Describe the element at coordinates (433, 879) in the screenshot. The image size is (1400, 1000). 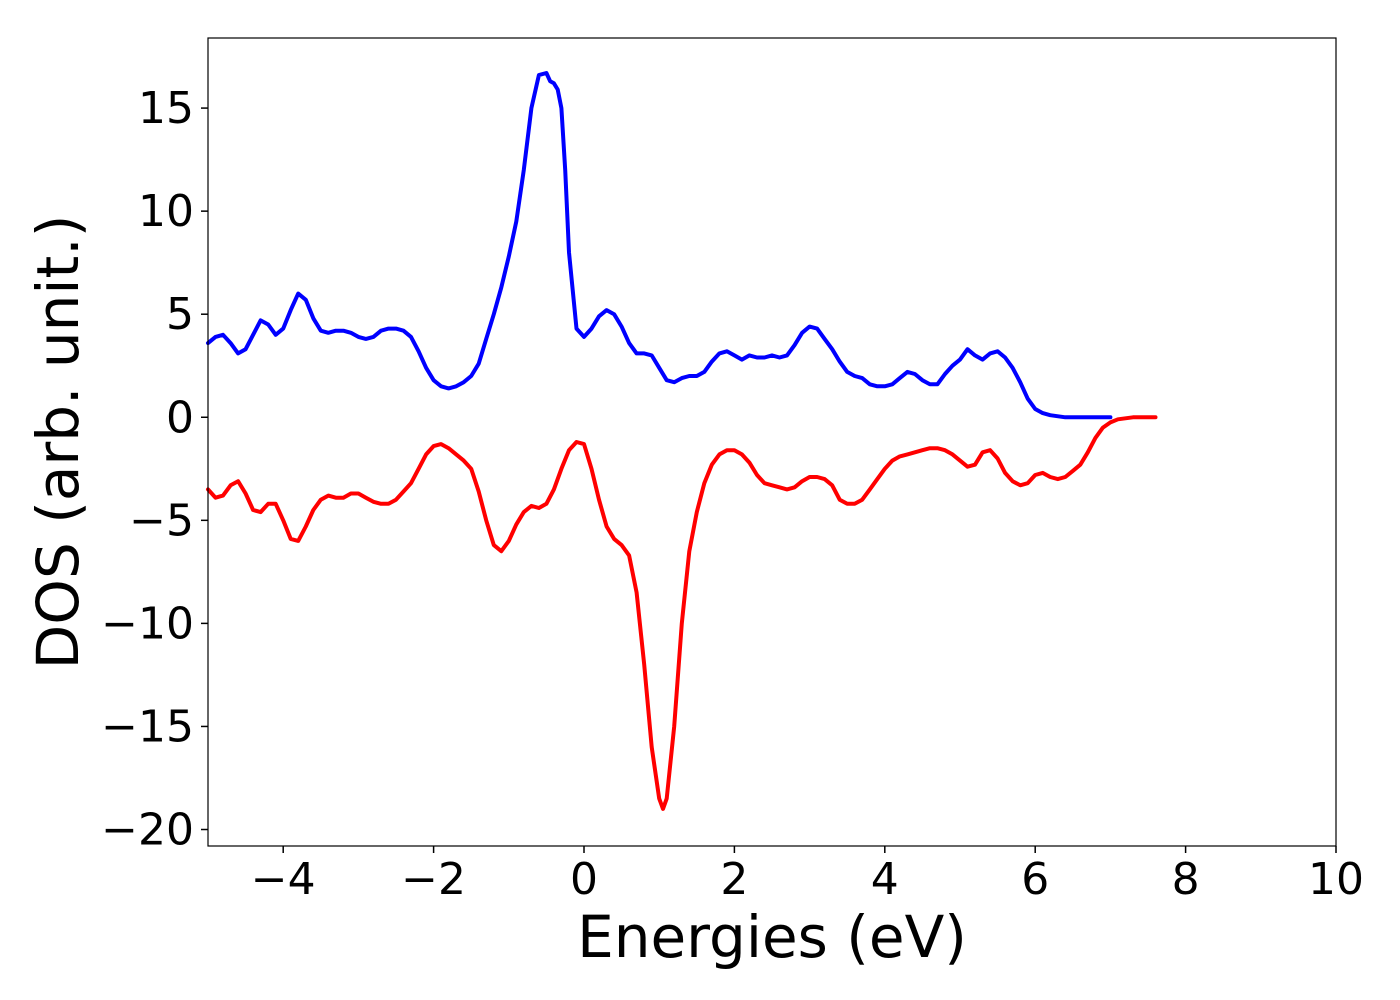
I see `x-tick-label: −2` at that location.